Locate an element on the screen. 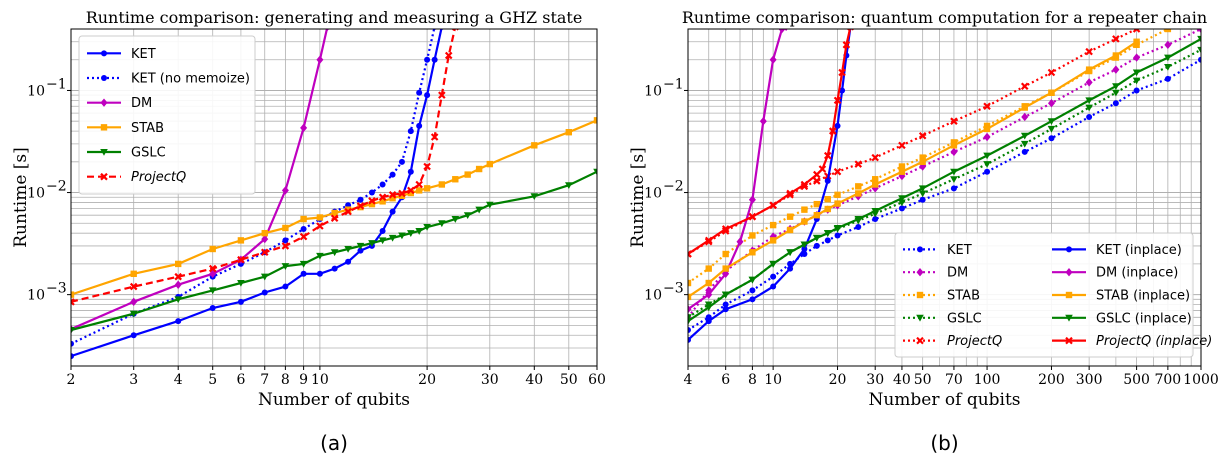  panel-caption: (b) is located at coordinates (944, 443).